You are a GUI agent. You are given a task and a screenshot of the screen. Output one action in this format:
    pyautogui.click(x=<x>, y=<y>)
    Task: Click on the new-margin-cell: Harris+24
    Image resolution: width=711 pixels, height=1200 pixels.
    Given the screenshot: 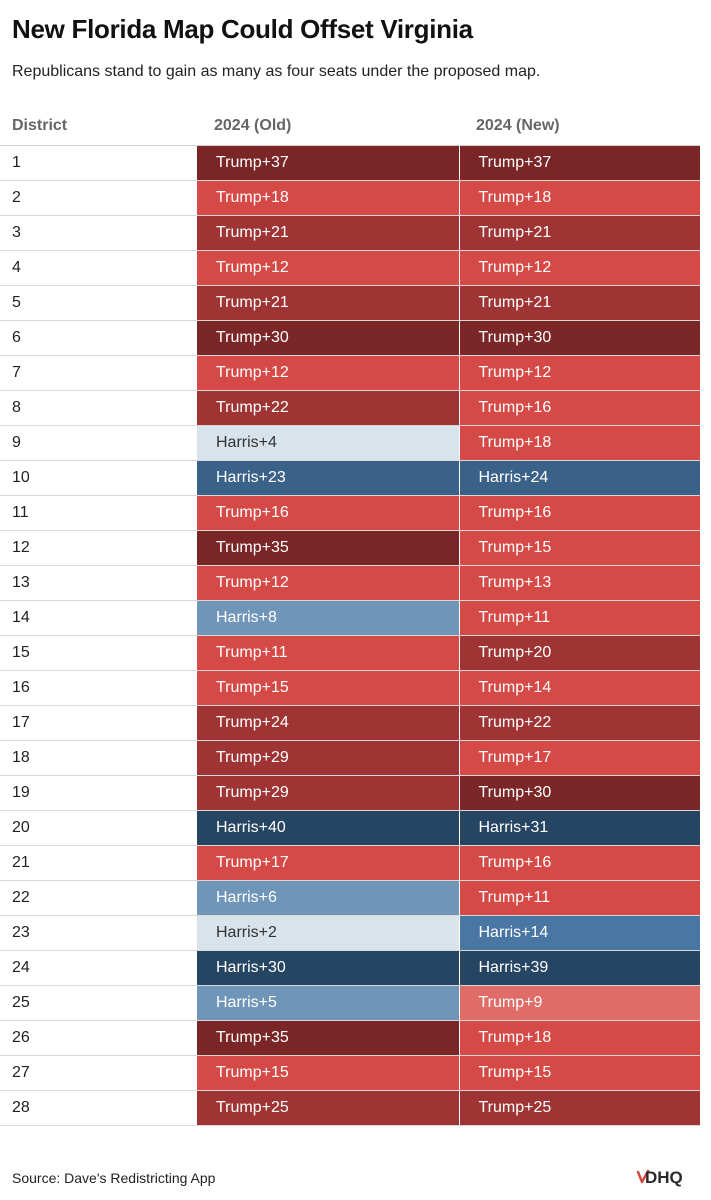 What is the action you would take?
    pyautogui.click(x=579, y=478)
    